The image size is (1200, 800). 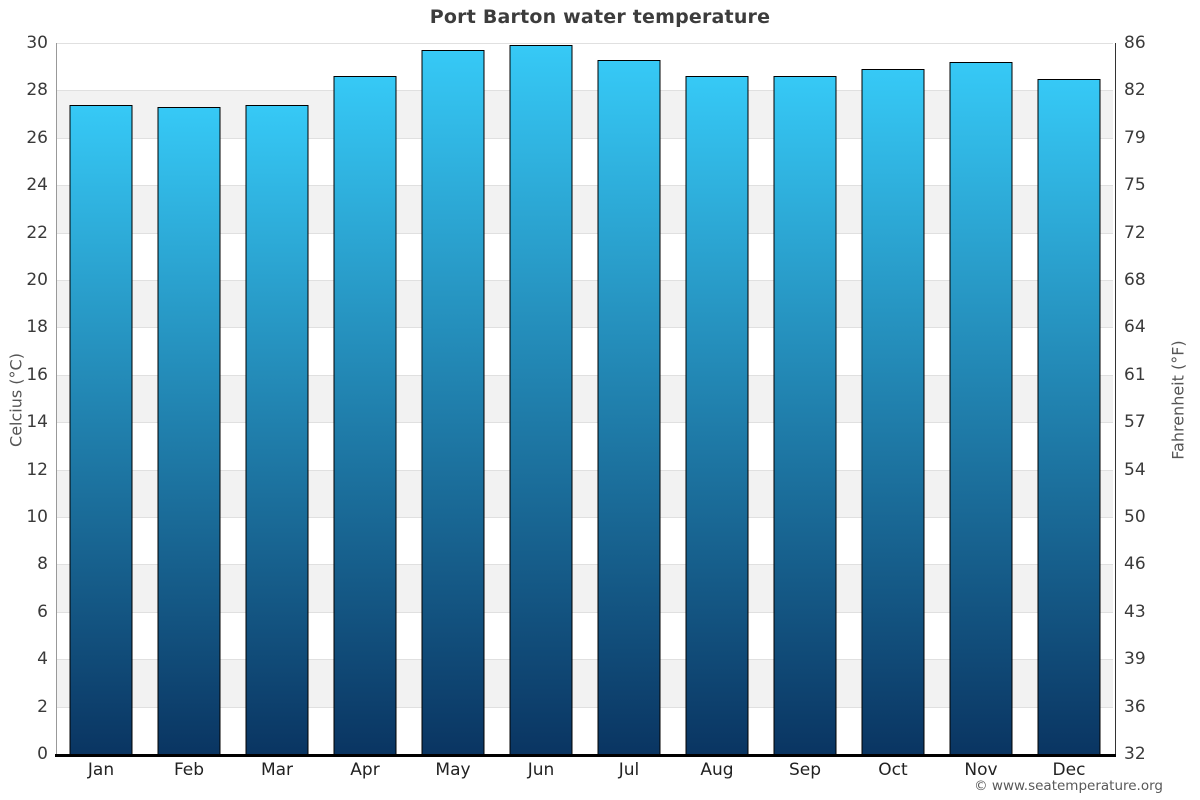 I want to click on right-axis-title: Fahrenheit (°F), so click(x=1178, y=400).